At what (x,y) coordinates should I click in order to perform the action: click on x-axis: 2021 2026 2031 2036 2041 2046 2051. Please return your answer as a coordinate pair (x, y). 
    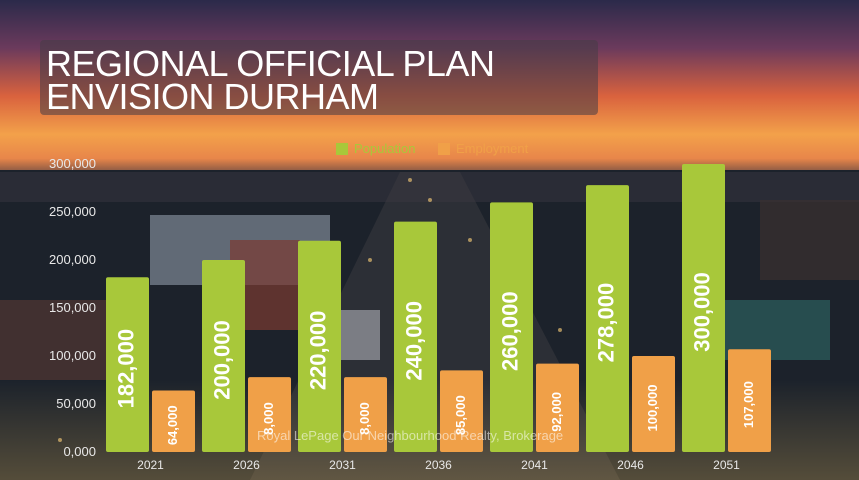
    Looking at the image, I should click on (438, 465).